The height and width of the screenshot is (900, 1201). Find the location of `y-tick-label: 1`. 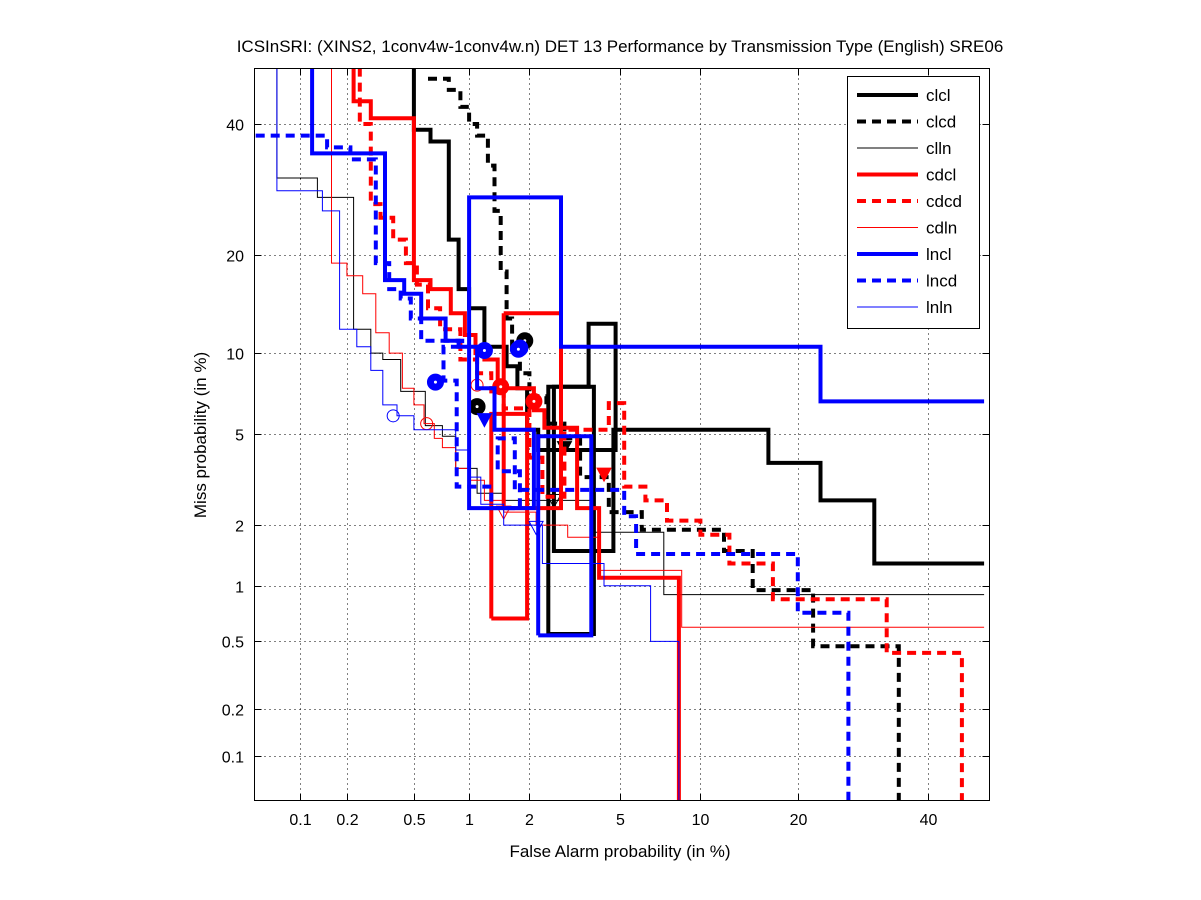

y-tick-label: 1 is located at coordinates (239, 588).